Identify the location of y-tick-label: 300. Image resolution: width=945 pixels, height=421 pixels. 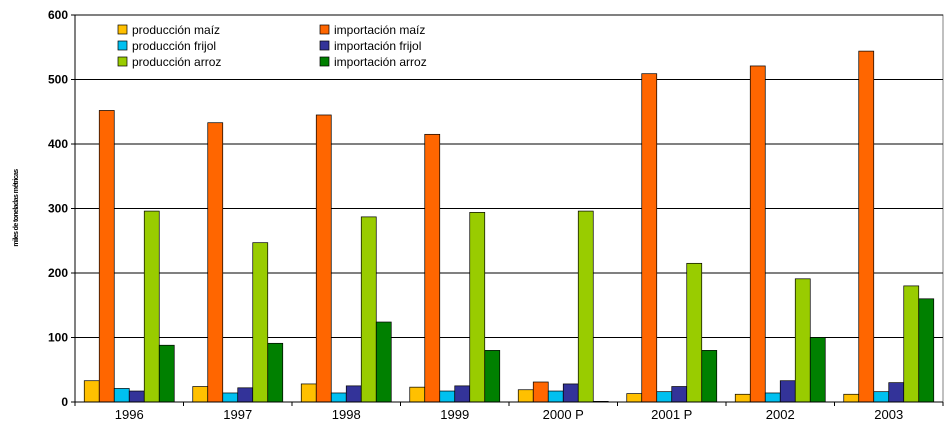
(58, 209).